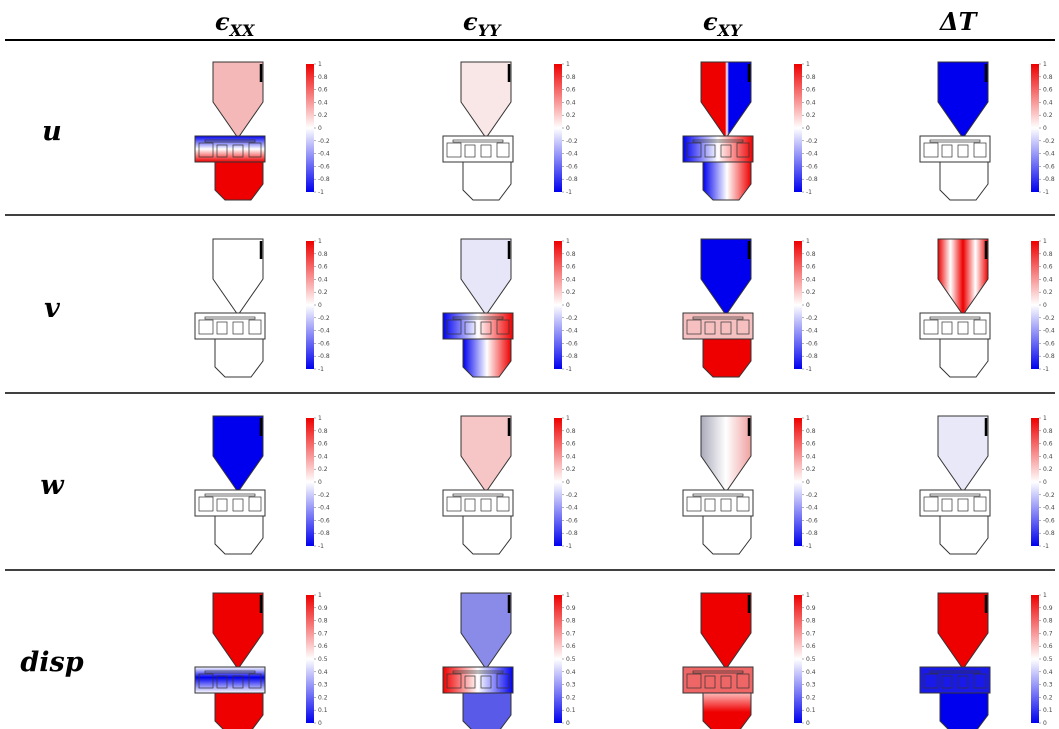 The image size is (1059, 729). What do you see at coordinates (723, 23) in the screenshot?
I see `column-header: ϵXY` at bounding box center [723, 23].